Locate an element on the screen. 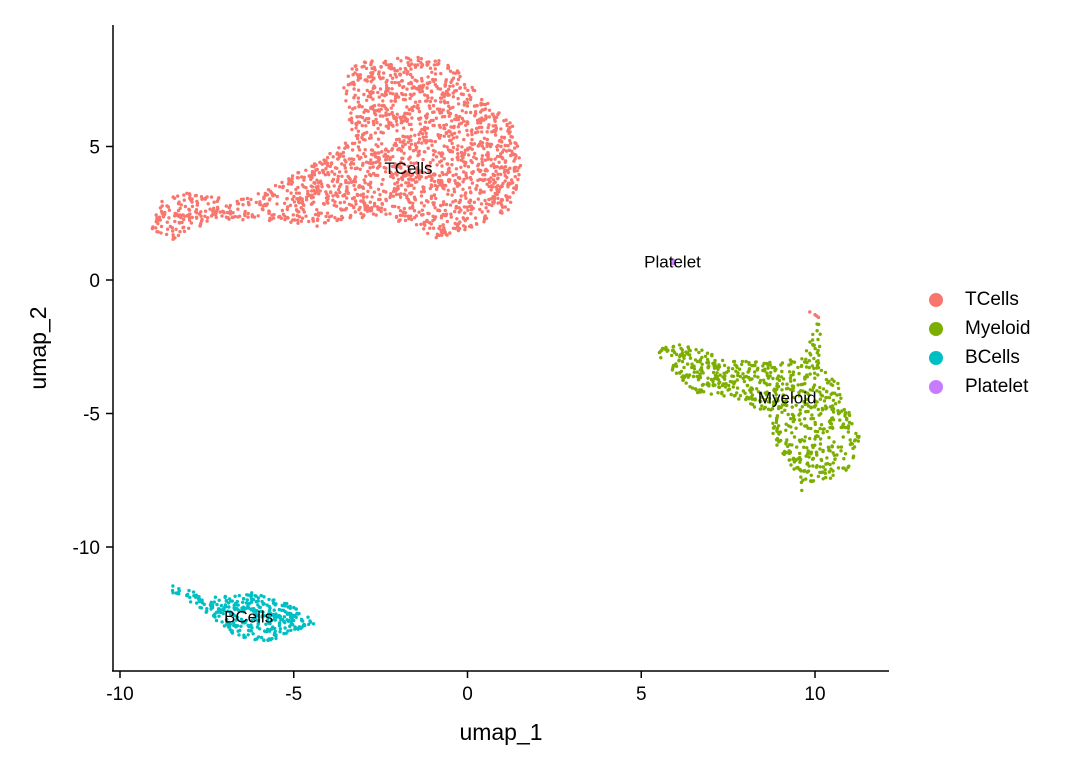  legend-item-platelet: Platelet is located at coordinates (977, 386).